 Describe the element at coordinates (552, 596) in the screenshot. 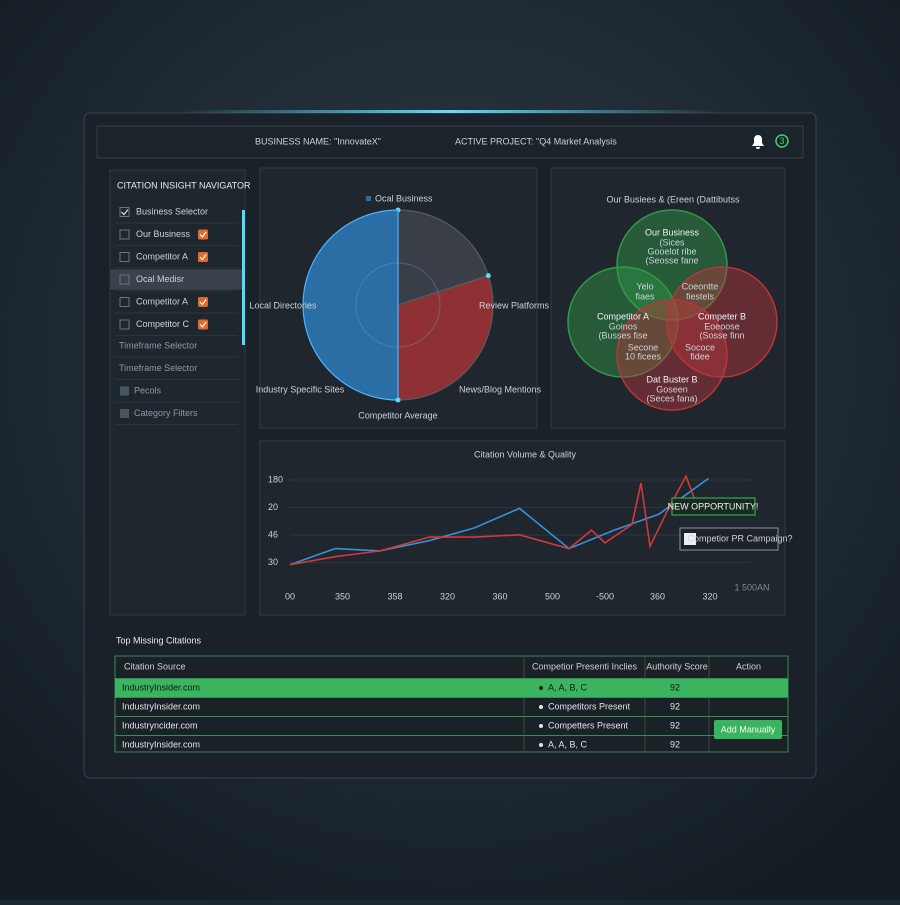

I see `x-tick-label: 500` at that location.